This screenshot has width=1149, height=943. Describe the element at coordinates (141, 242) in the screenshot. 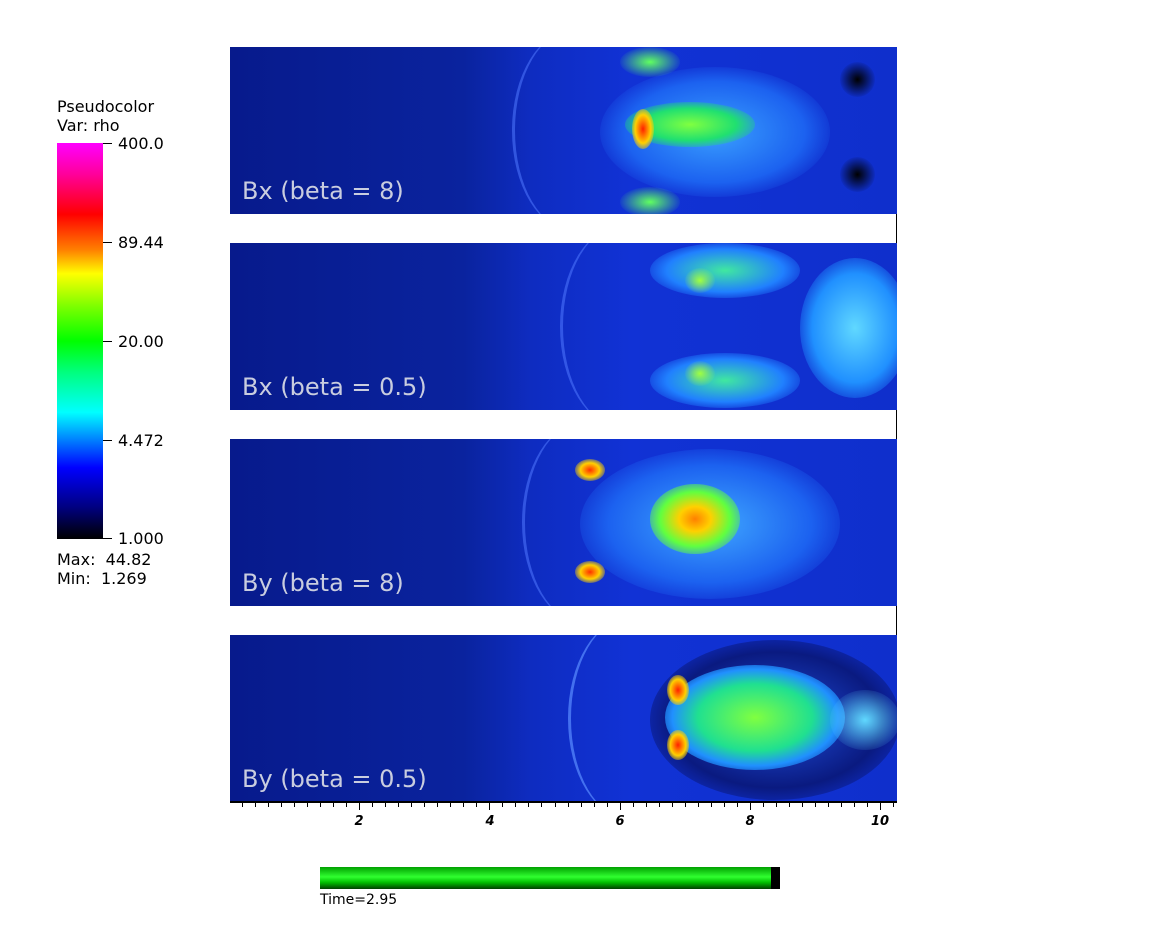

I see `colorbar-label: 89.44` at that location.